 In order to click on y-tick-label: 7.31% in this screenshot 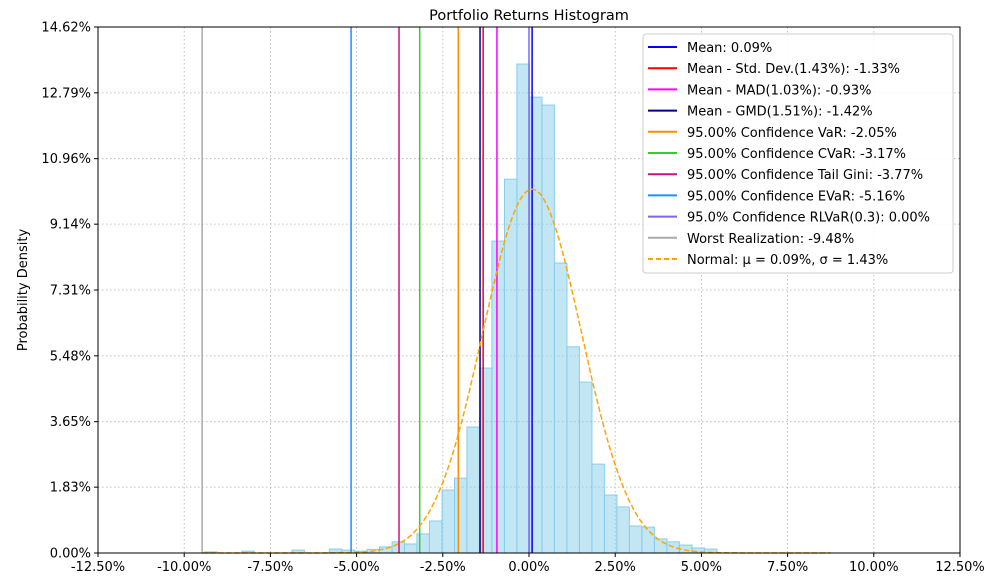, I will do `click(70, 291)`.